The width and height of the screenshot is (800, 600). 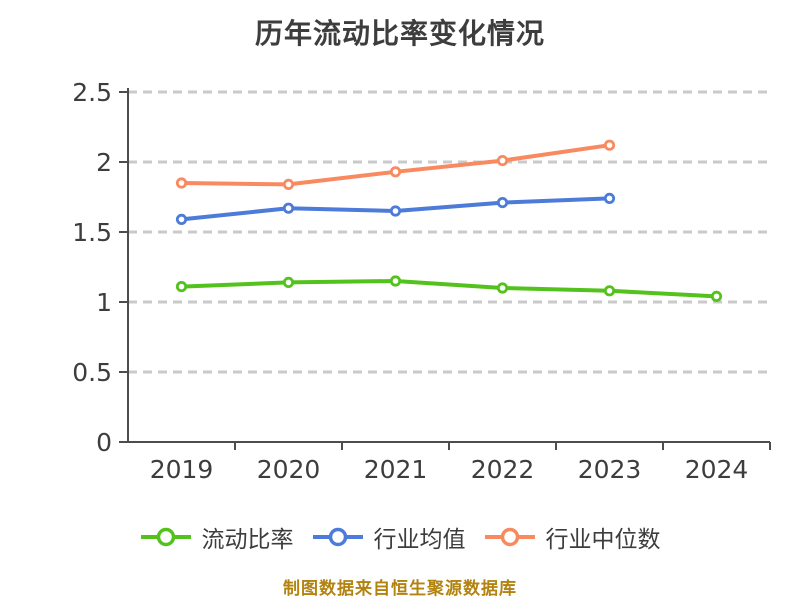 I want to click on x-tick-label: 2021, so click(x=396, y=469).